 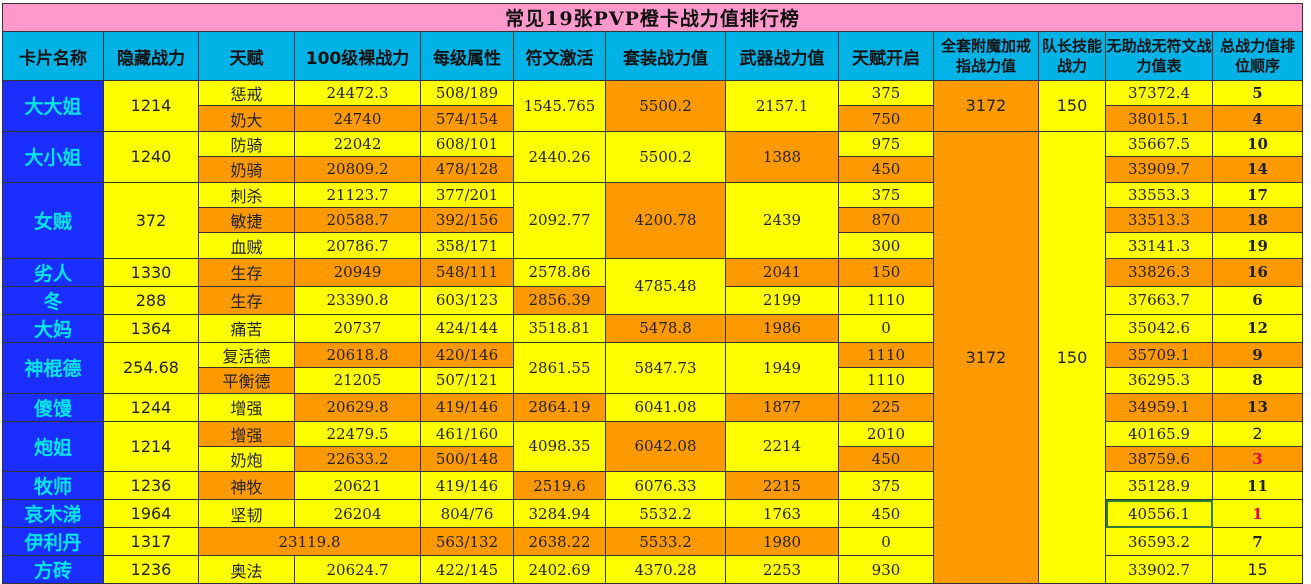 I want to click on header-per-level-attr: 每级属性, so click(x=467, y=56).